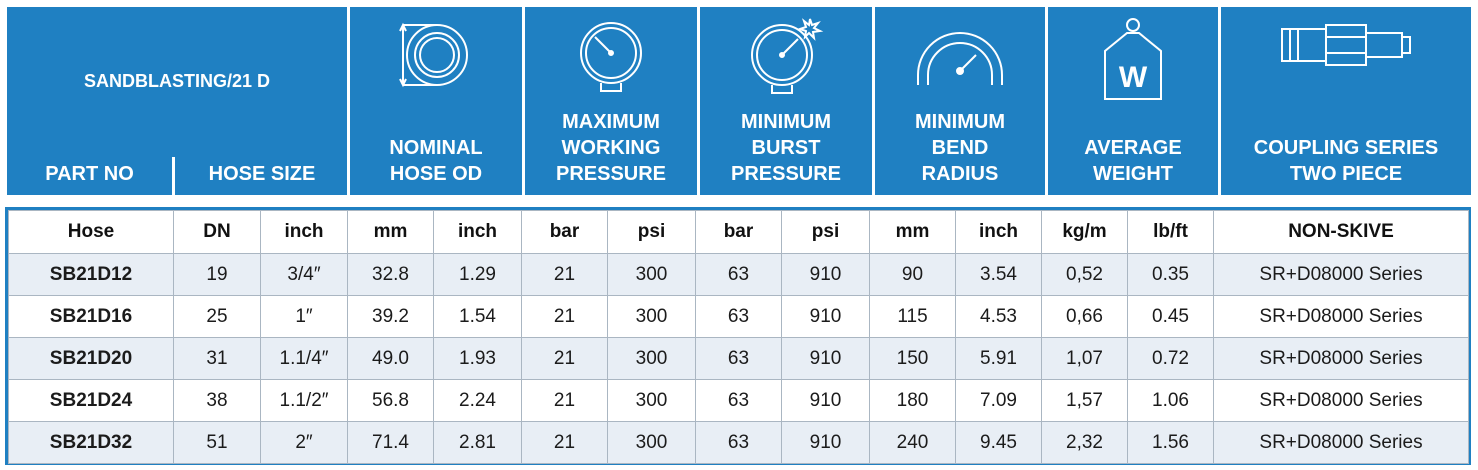 The height and width of the screenshot is (470, 1478). I want to click on coupling-label: COUPLING SERIES TWO PIECE, so click(1346, 161).